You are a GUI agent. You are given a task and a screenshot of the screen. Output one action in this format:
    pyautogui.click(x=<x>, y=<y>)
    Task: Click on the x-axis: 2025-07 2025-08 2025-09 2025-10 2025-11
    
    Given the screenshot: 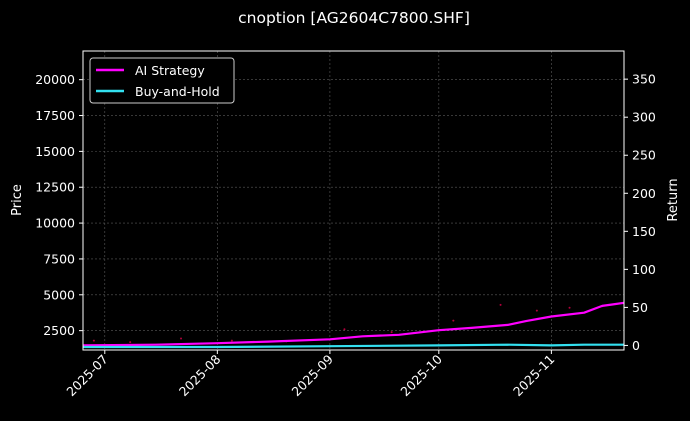 What is the action you would take?
    pyautogui.click(x=310, y=375)
    